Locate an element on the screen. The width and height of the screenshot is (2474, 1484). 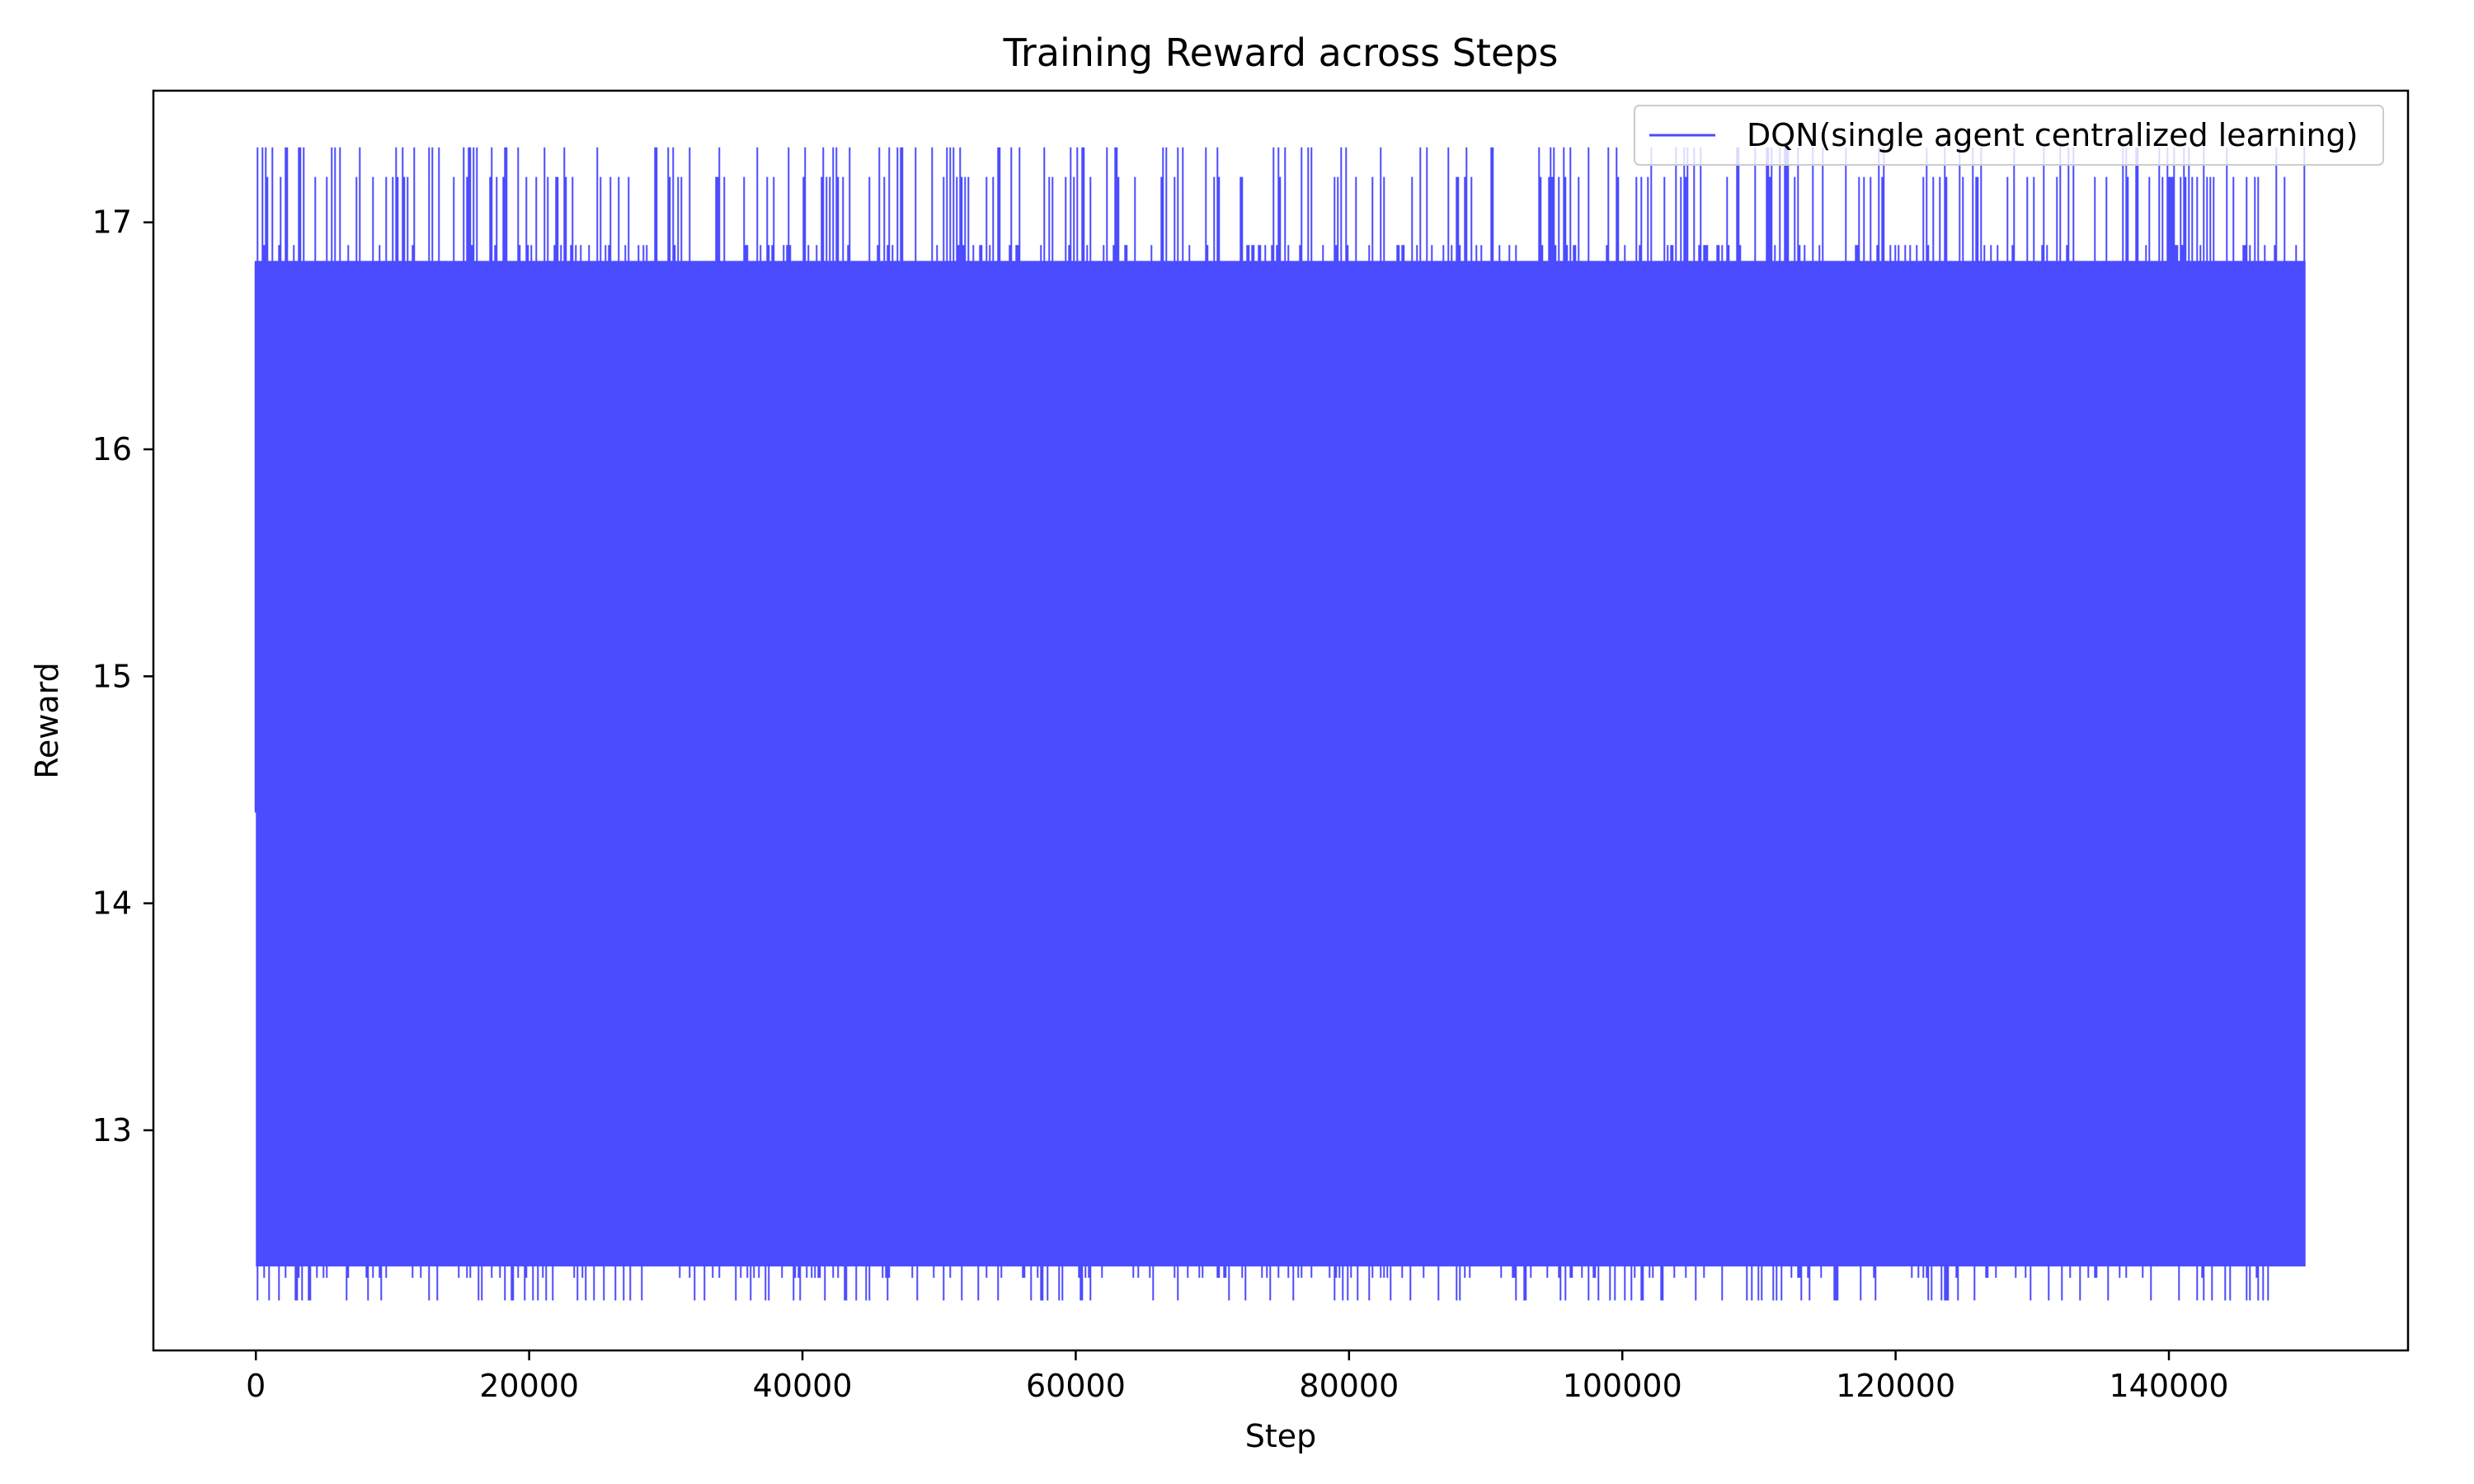
x-tick-label: 20000 is located at coordinates (529, 1386).